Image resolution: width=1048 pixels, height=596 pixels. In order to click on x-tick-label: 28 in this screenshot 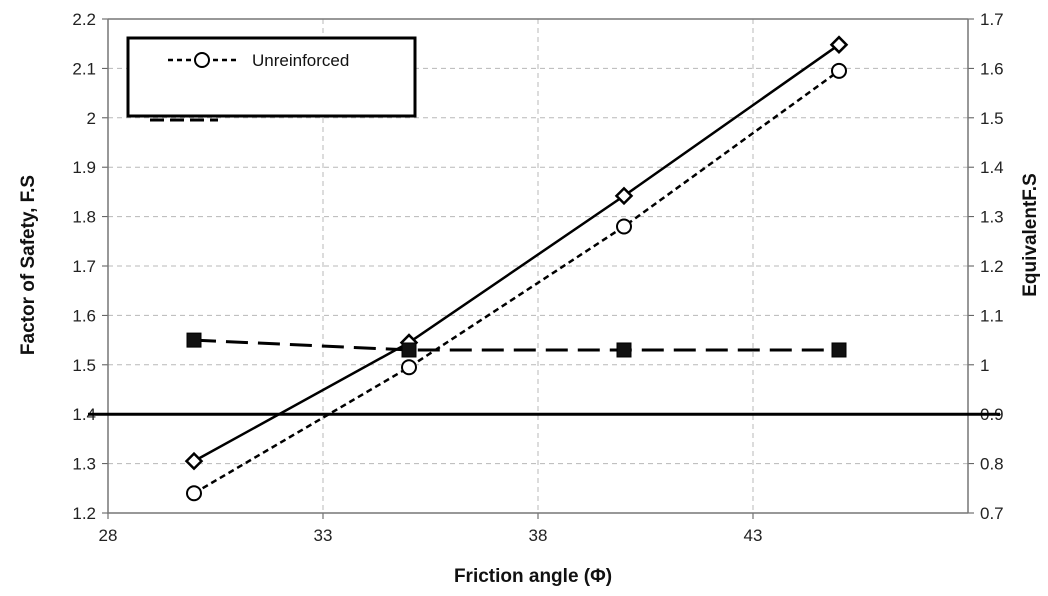, I will do `click(108, 535)`.